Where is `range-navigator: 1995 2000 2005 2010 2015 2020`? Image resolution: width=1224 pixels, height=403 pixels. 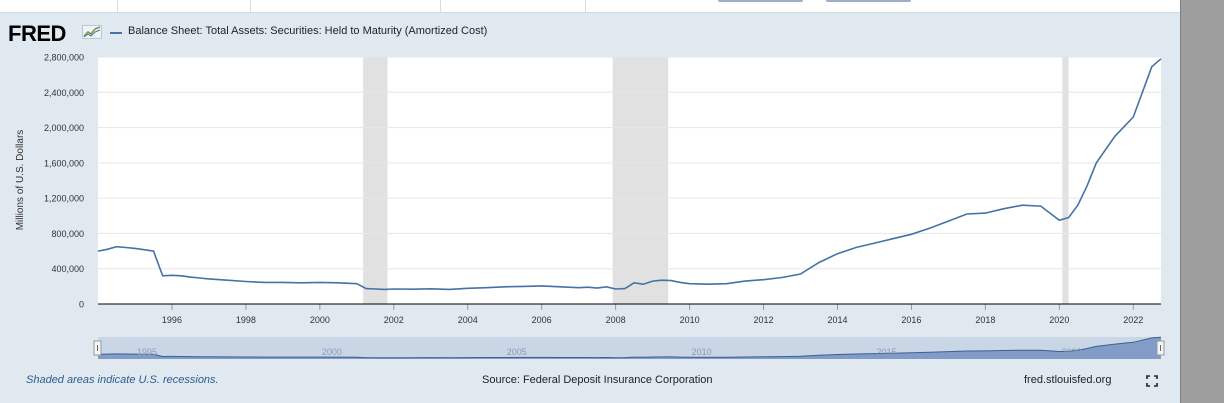 range-navigator: 1995 2000 2005 2010 2015 2020 is located at coordinates (629, 347).